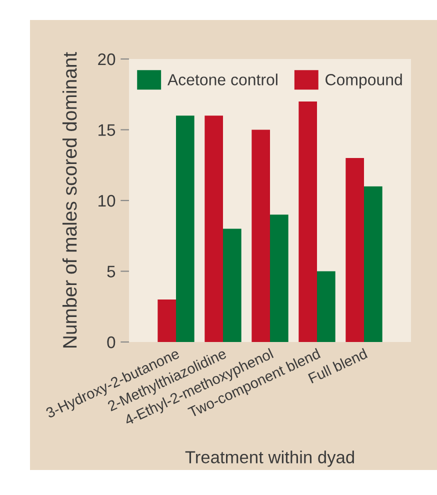 Image resolution: width=437 pixels, height=495 pixels. I want to click on y-tick-label: 0, so click(111, 342).